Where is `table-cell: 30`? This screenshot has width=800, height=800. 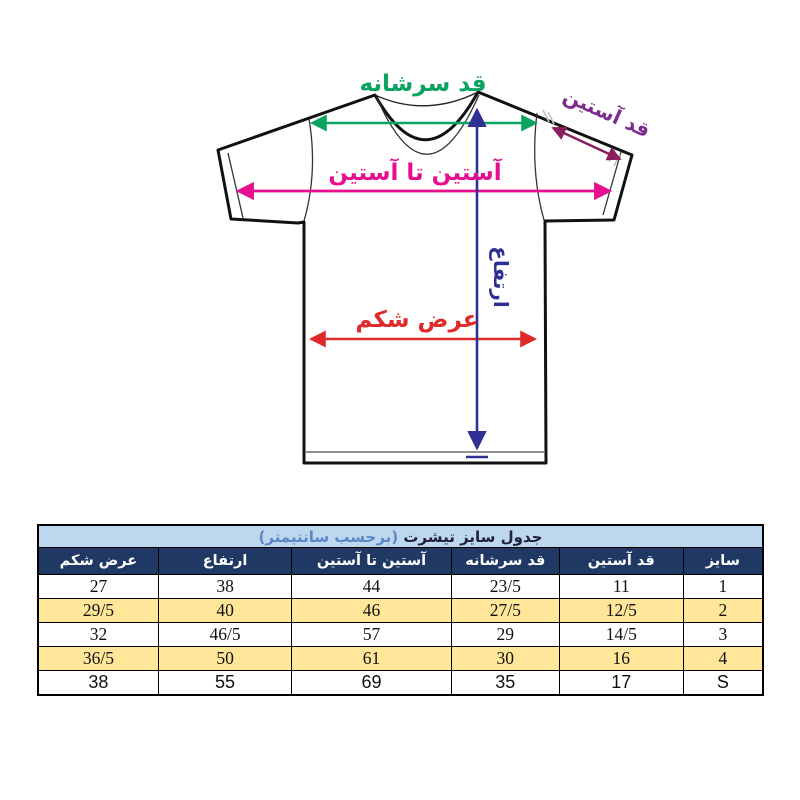 table-cell: 30 is located at coordinates (505, 658).